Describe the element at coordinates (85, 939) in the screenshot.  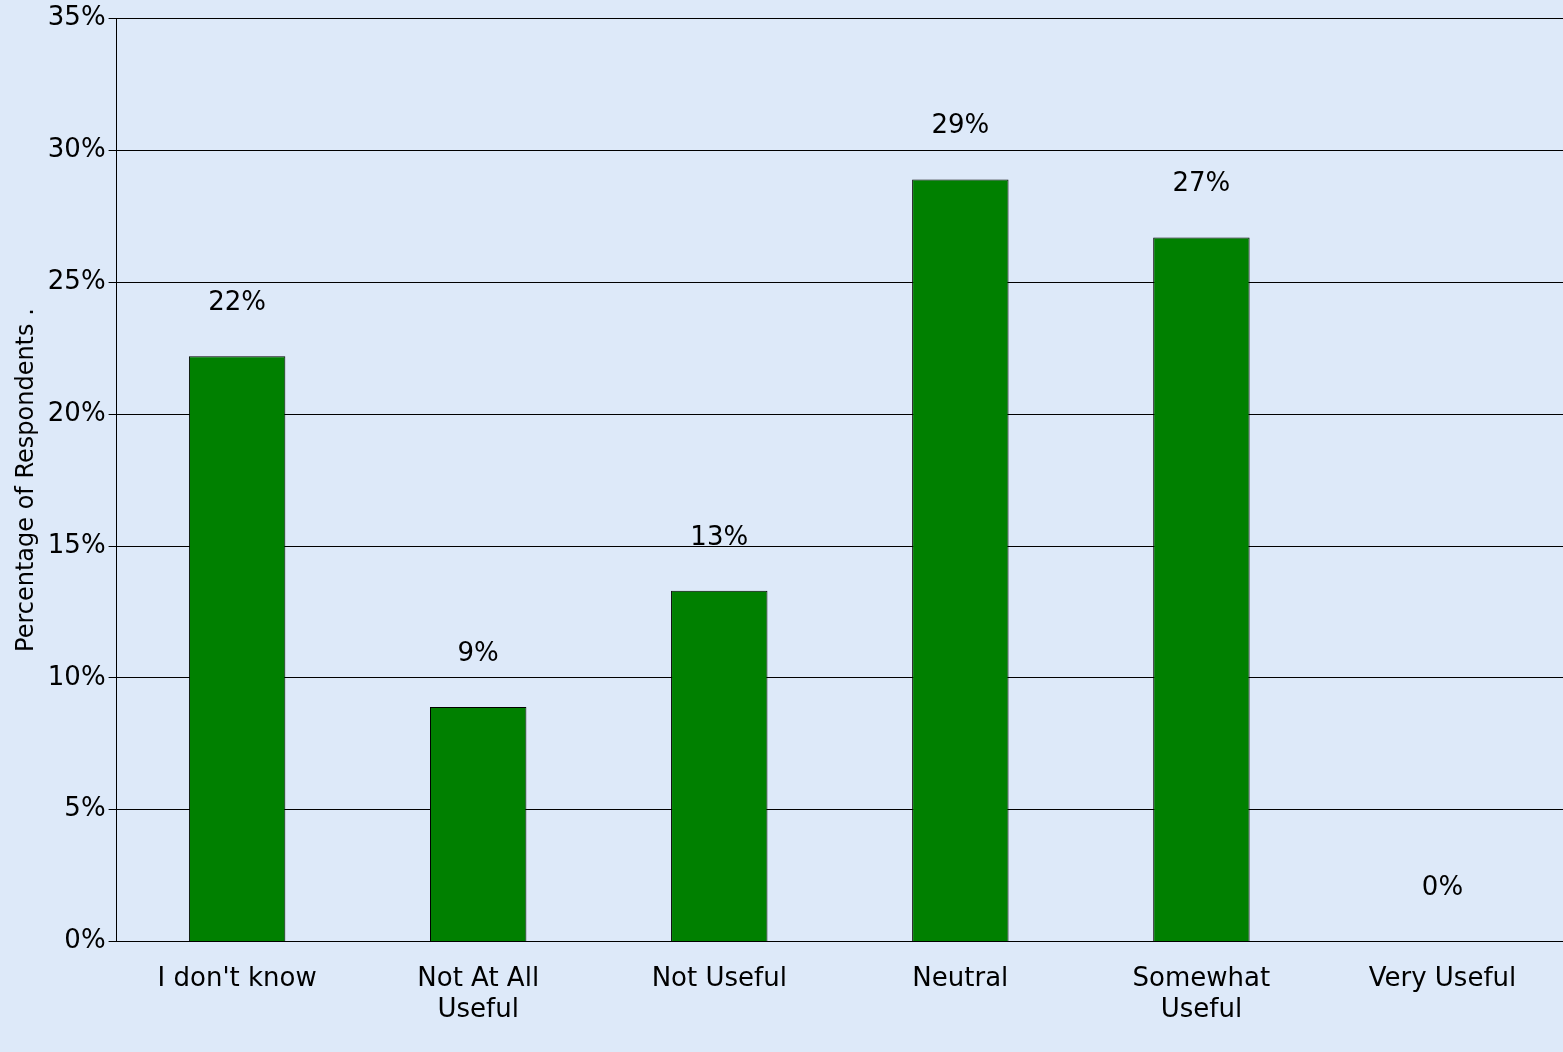
I see `y-tick-label: 0%` at that location.